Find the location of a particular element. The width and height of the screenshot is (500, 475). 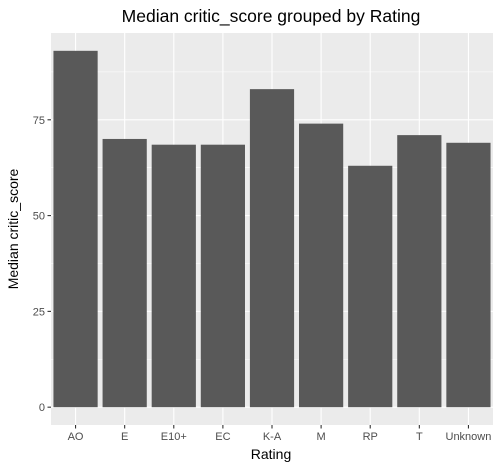

x-axis-title: Rating is located at coordinates (271, 454).